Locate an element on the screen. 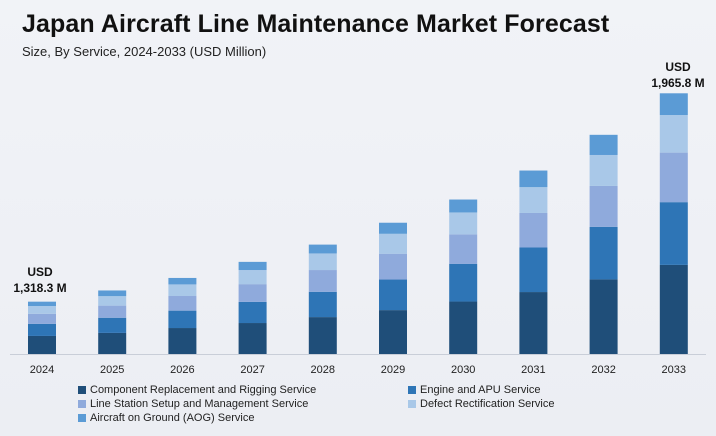 This screenshot has width=716, height=436. x-tick-label-2024: 2024 is located at coordinates (42, 370).